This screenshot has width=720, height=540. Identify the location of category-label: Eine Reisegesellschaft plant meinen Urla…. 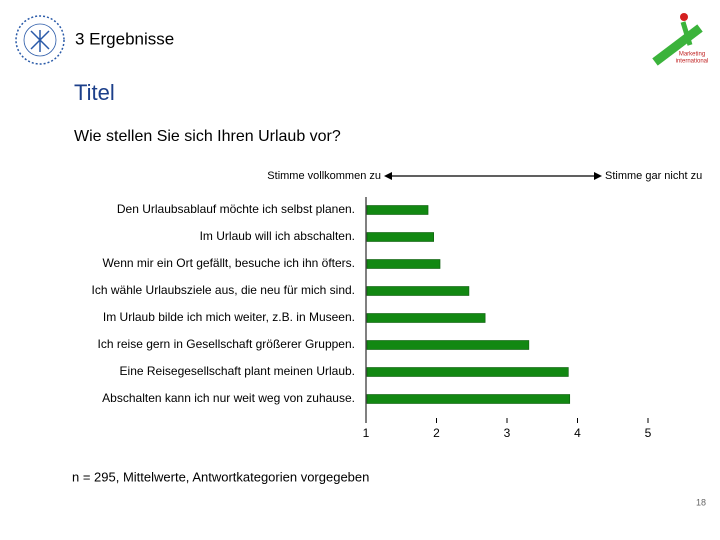
(237, 371).